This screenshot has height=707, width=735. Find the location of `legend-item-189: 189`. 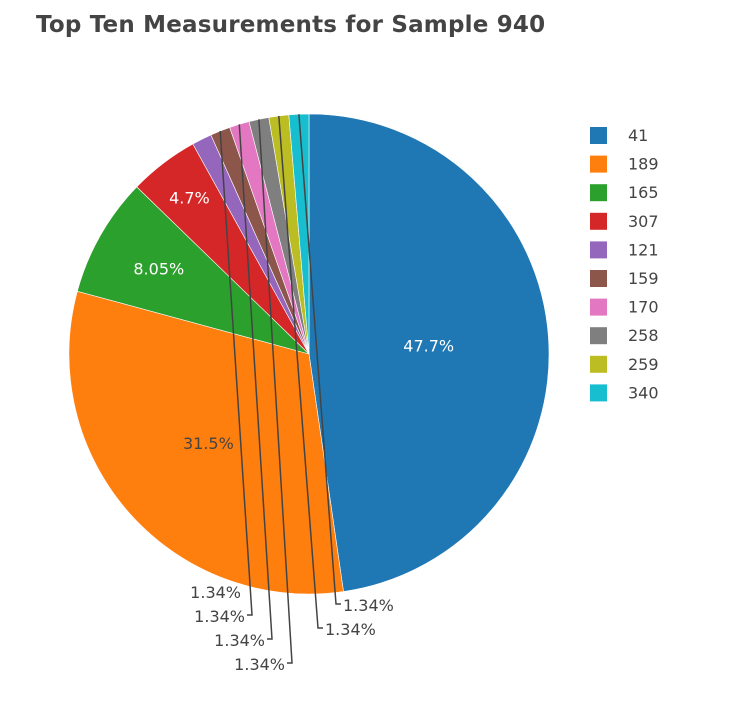

legend-item-189: 189 is located at coordinates (624, 164).